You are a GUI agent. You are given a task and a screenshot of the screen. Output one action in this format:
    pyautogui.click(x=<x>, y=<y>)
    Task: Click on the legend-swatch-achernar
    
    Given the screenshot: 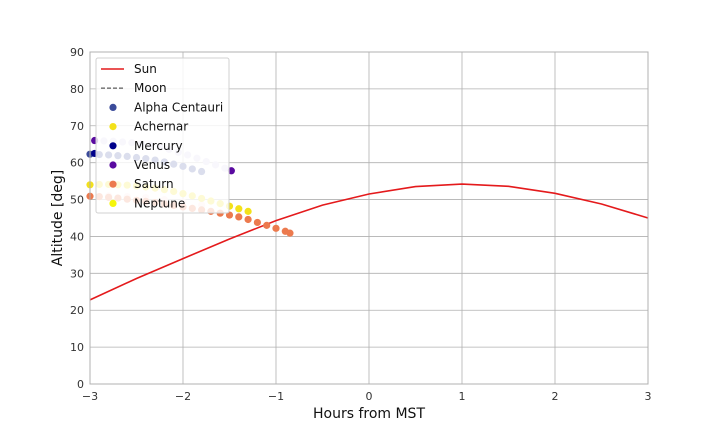 What is the action you would take?
    pyautogui.click(x=113, y=127)
    